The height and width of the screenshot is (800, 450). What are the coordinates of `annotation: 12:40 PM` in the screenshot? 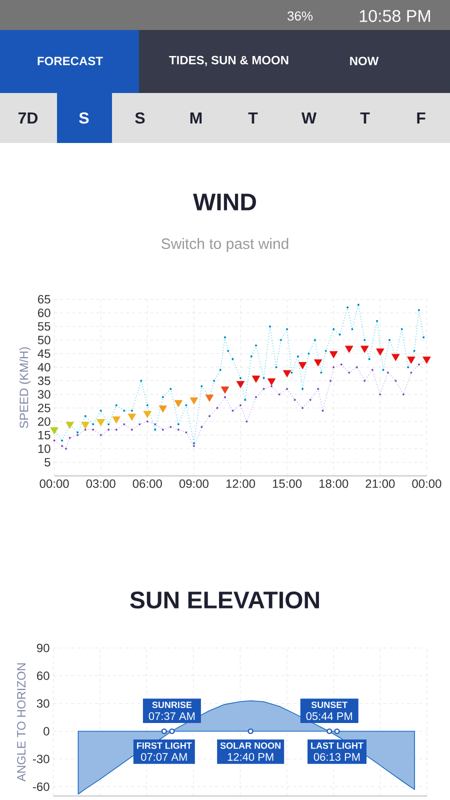 It's located at (251, 757).